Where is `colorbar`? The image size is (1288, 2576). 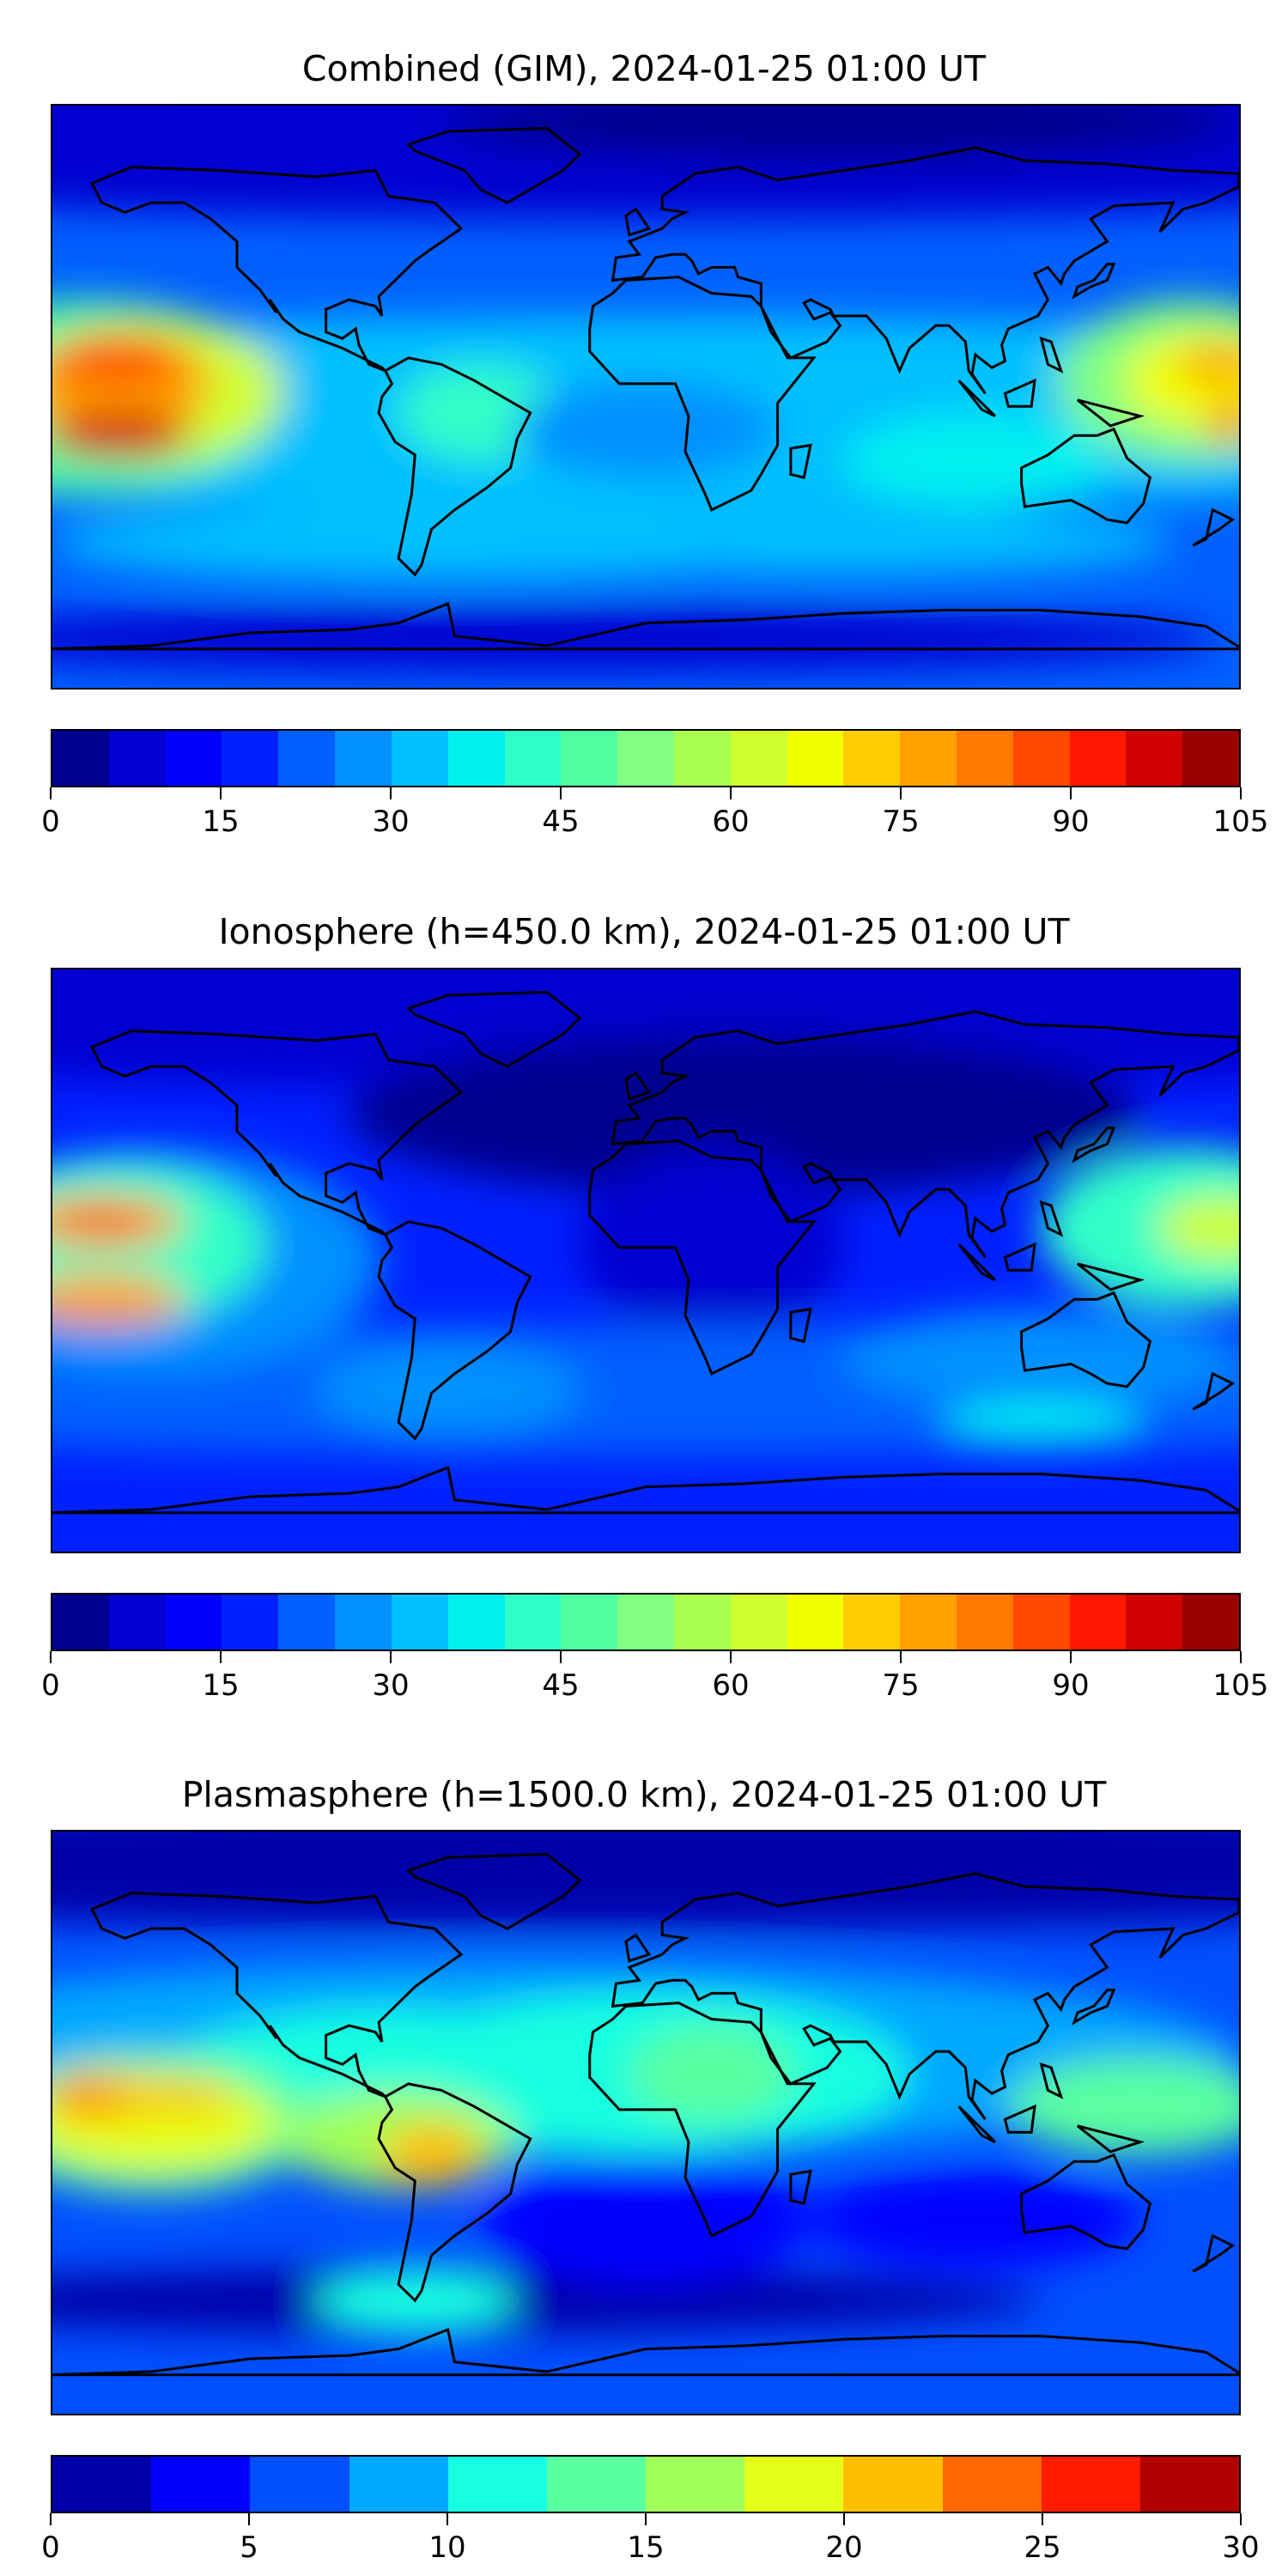 colorbar is located at coordinates (646, 1622).